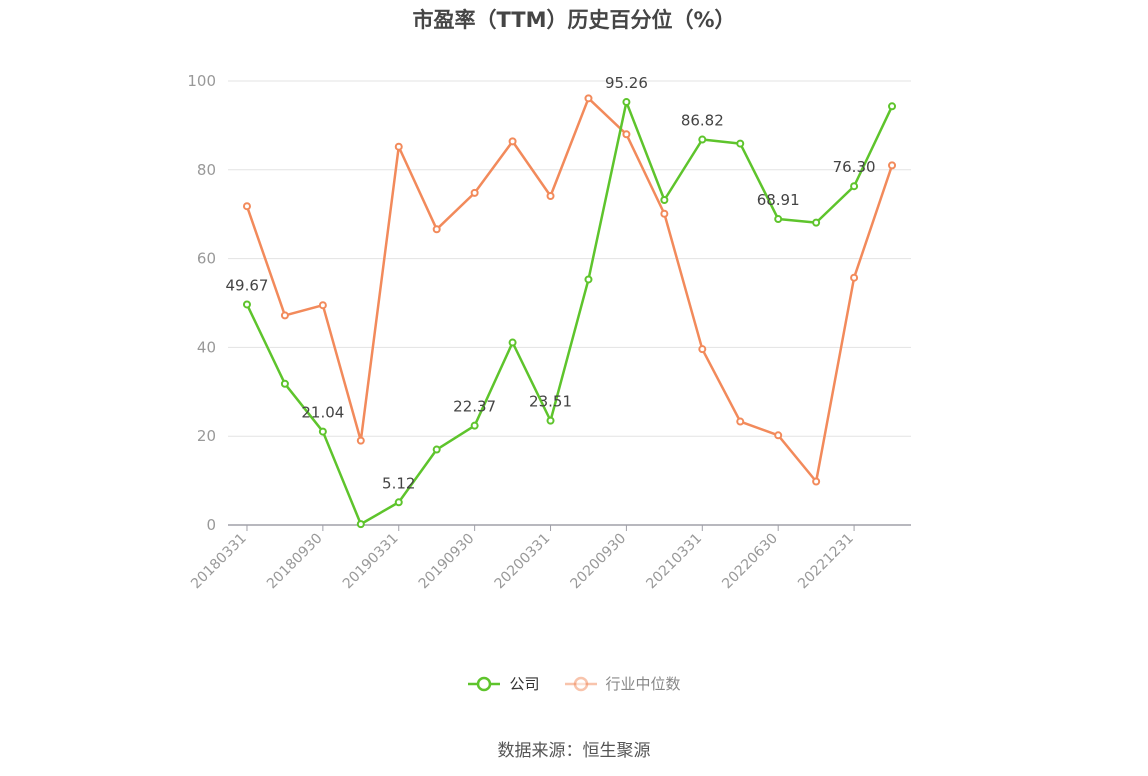 The width and height of the screenshot is (1148, 776). Describe the element at coordinates (826, 562) in the screenshot. I see `x-tick-label: 20221231` at that location.